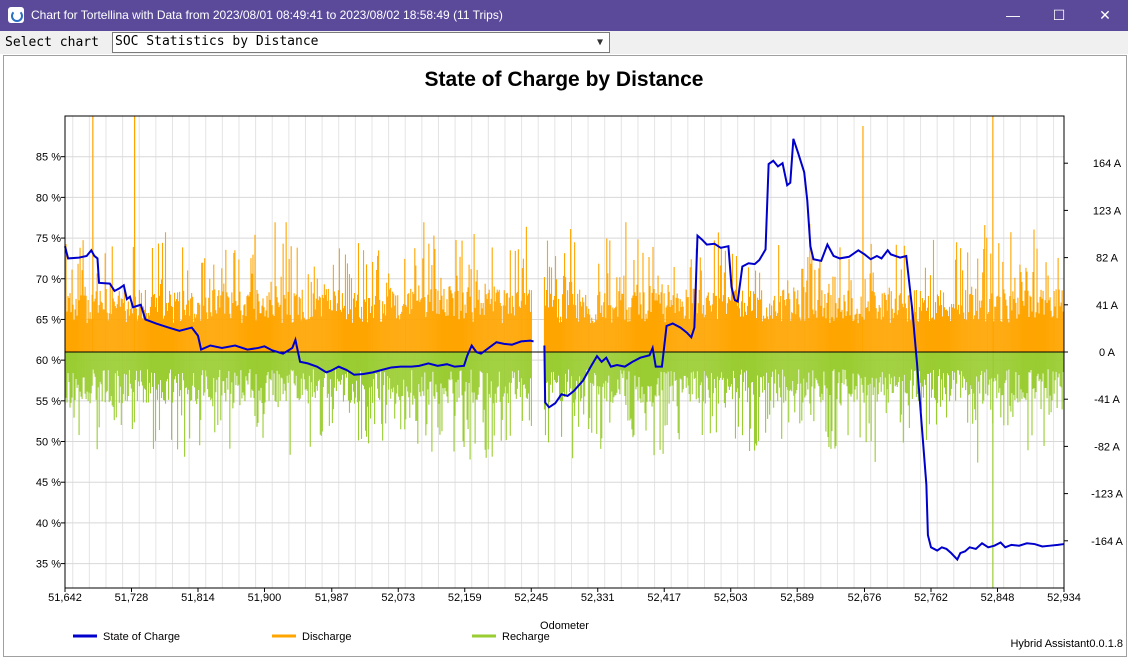 This screenshot has width=1128, height=658. What do you see at coordinates (1107, 211) in the screenshot?
I see `y-right-tick-label: 123 A` at bounding box center [1107, 211].